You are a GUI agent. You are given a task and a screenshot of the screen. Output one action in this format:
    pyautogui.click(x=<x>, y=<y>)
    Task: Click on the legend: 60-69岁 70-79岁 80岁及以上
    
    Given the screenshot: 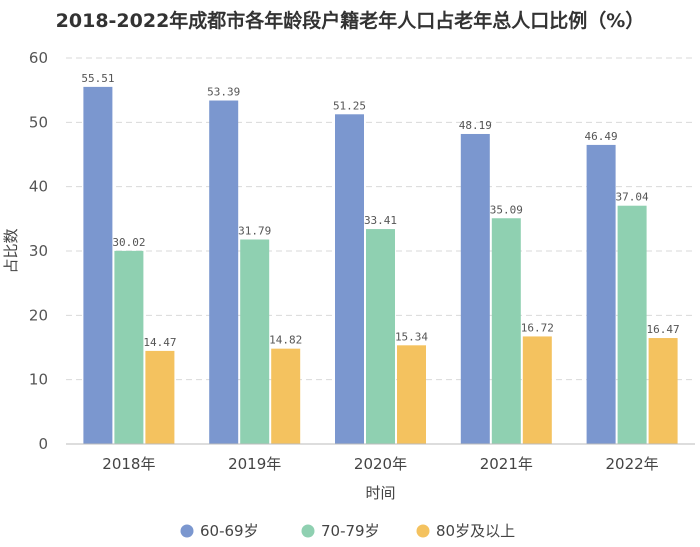 What is the action you would take?
    pyautogui.click(x=347, y=531)
    